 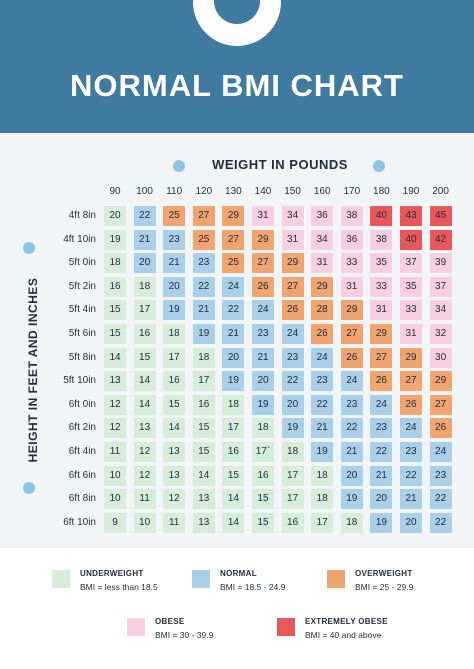 What do you see at coordinates (79, 381) in the screenshot?
I see `height-tick-label: 5ft 10in` at bounding box center [79, 381].